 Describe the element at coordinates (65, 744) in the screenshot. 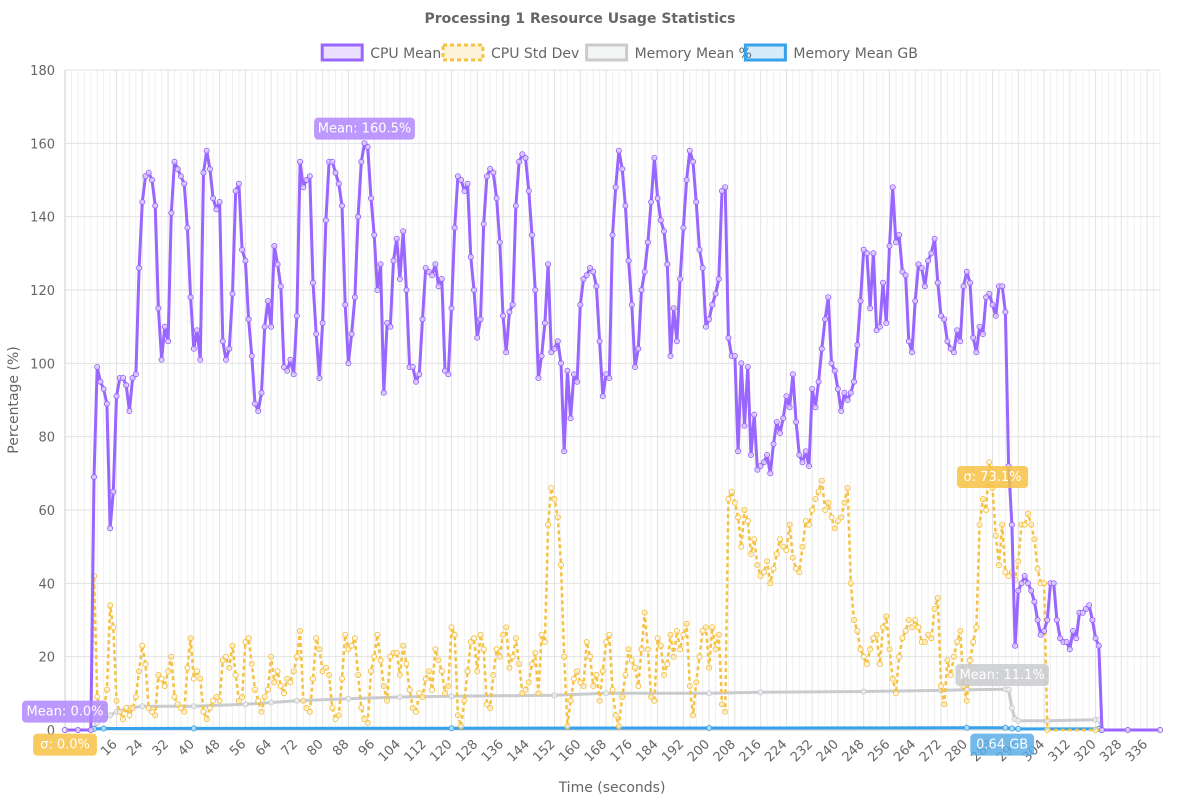

I see `annotation-box` at that location.